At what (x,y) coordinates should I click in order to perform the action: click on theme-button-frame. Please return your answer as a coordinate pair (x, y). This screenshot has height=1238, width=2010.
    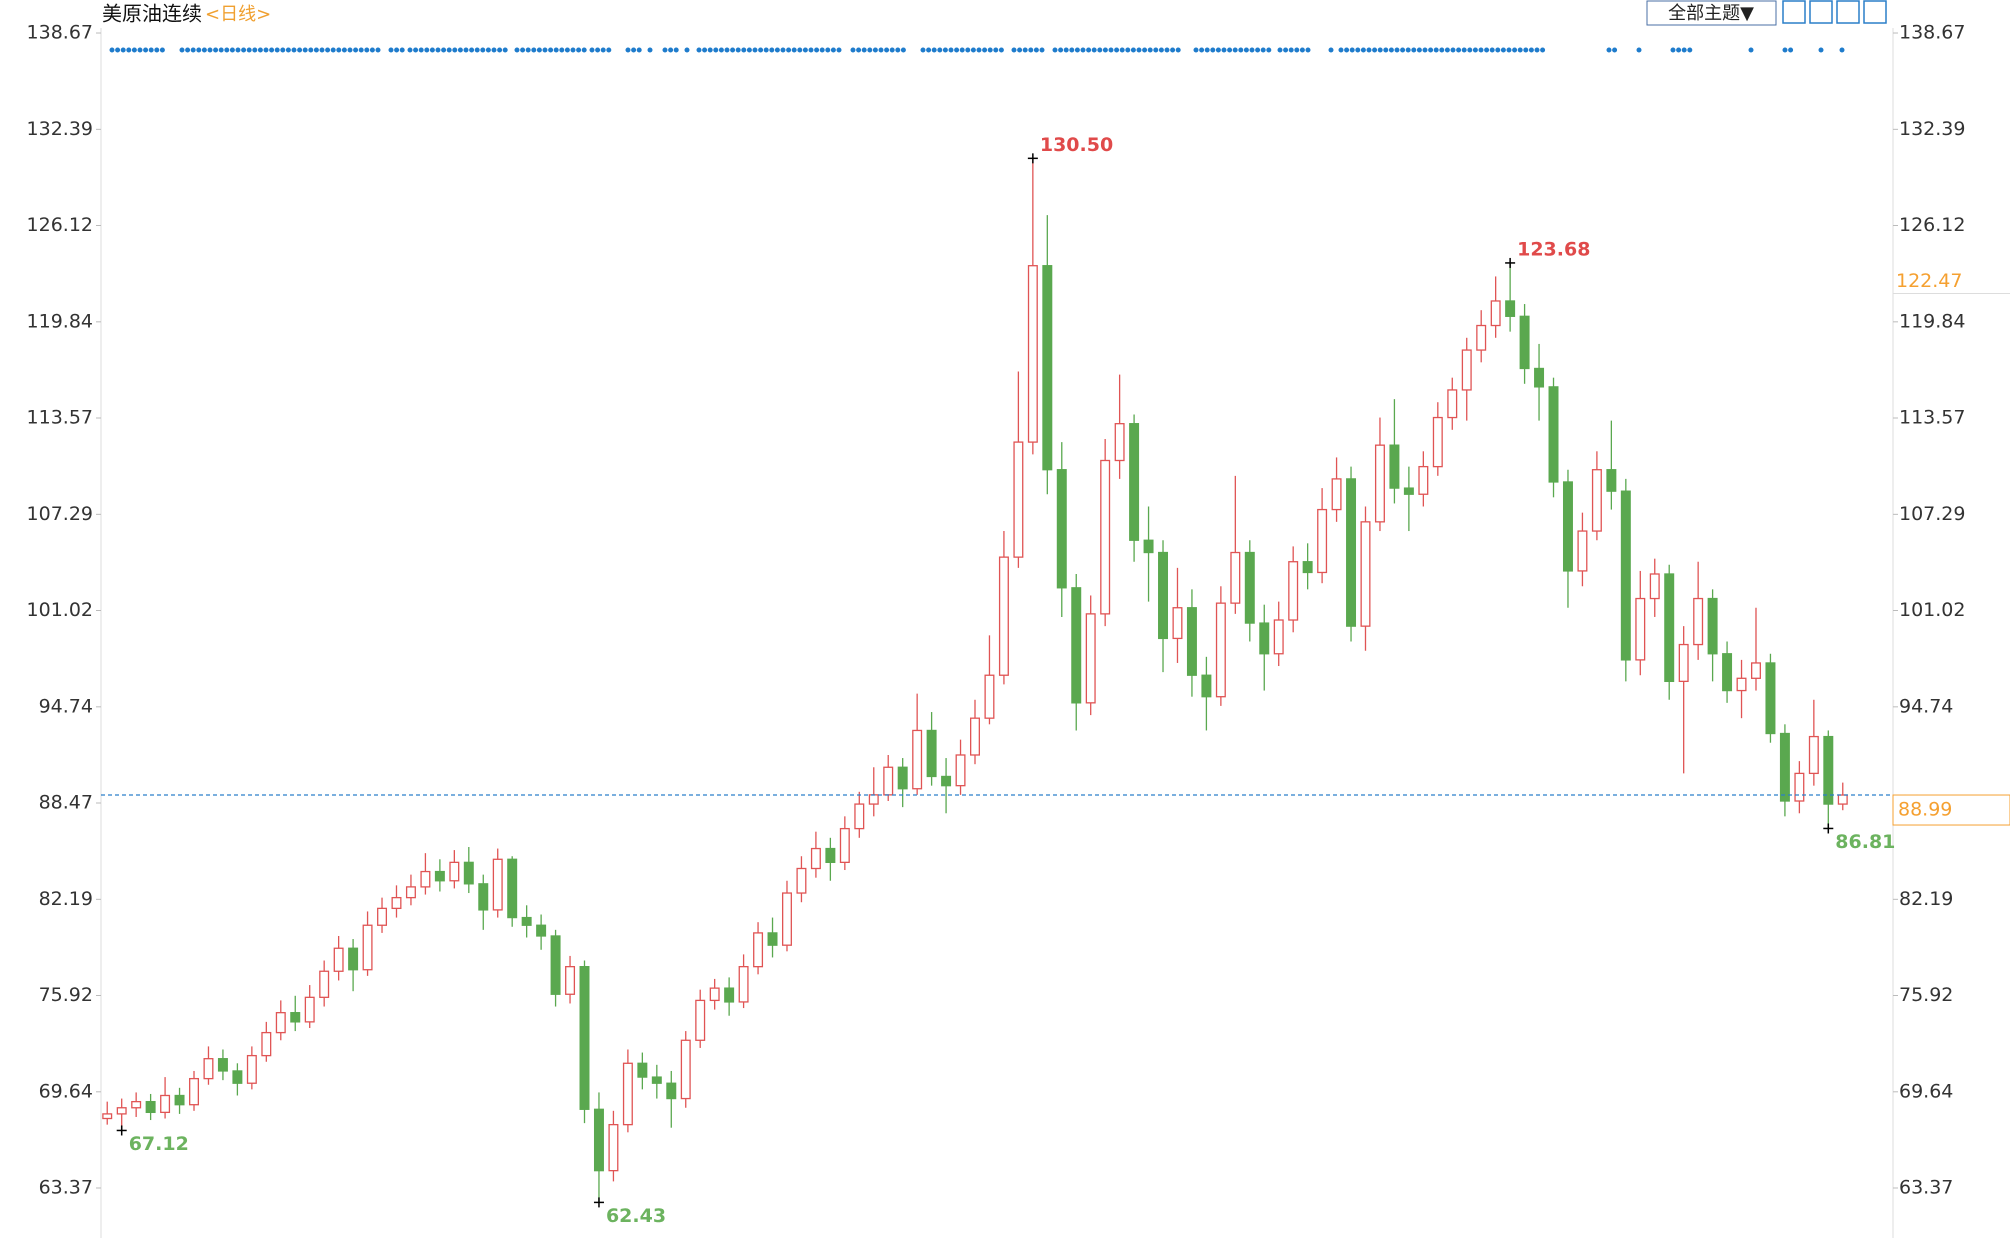
    Looking at the image, I should click on (1711, 13).